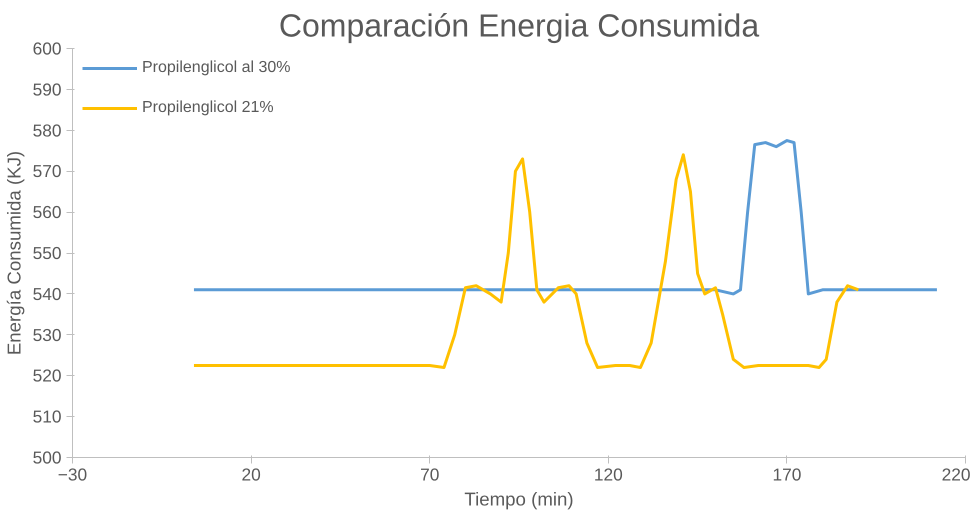 This screenshot has width=976, height=519. What do you see at coordinates (47, 376) in the screenshot?
I see `y-tick-label: 520` at bounding box center [47, 376].